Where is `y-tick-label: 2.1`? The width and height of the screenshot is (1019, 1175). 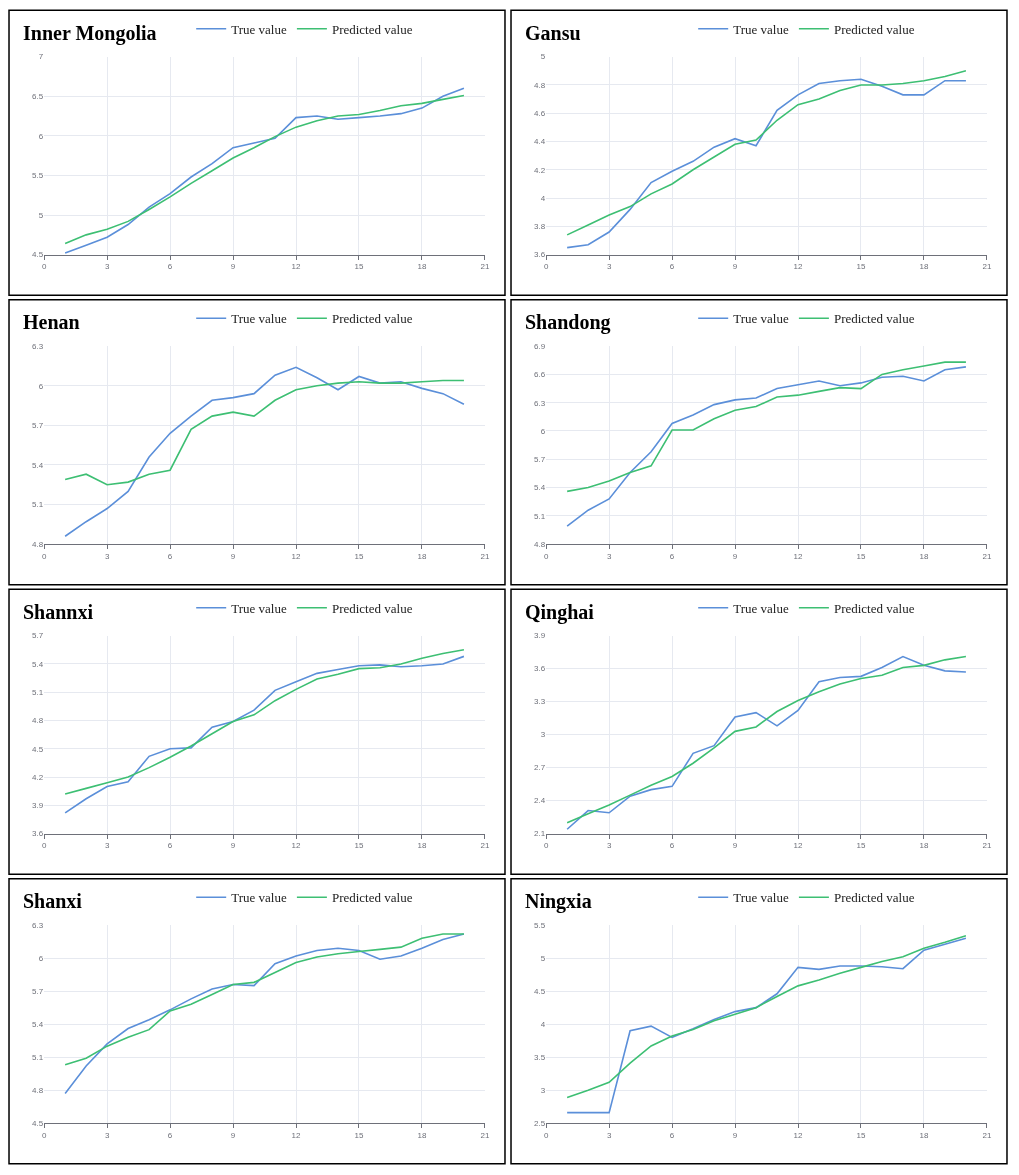 y-tick-label: 2.1 is located at coordinates (540, 834).